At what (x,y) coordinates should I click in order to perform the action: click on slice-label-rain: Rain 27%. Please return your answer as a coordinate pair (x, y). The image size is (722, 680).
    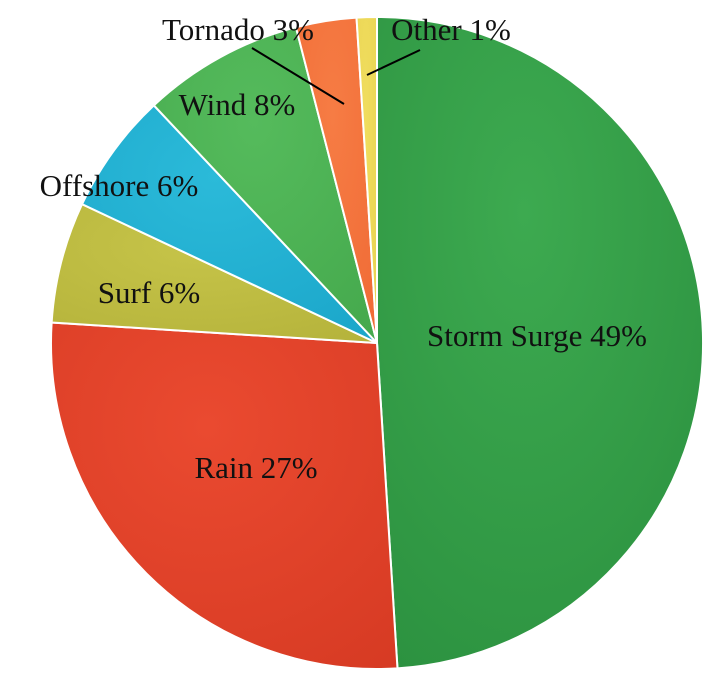
    Looking at the image, I should click on (255, 467).